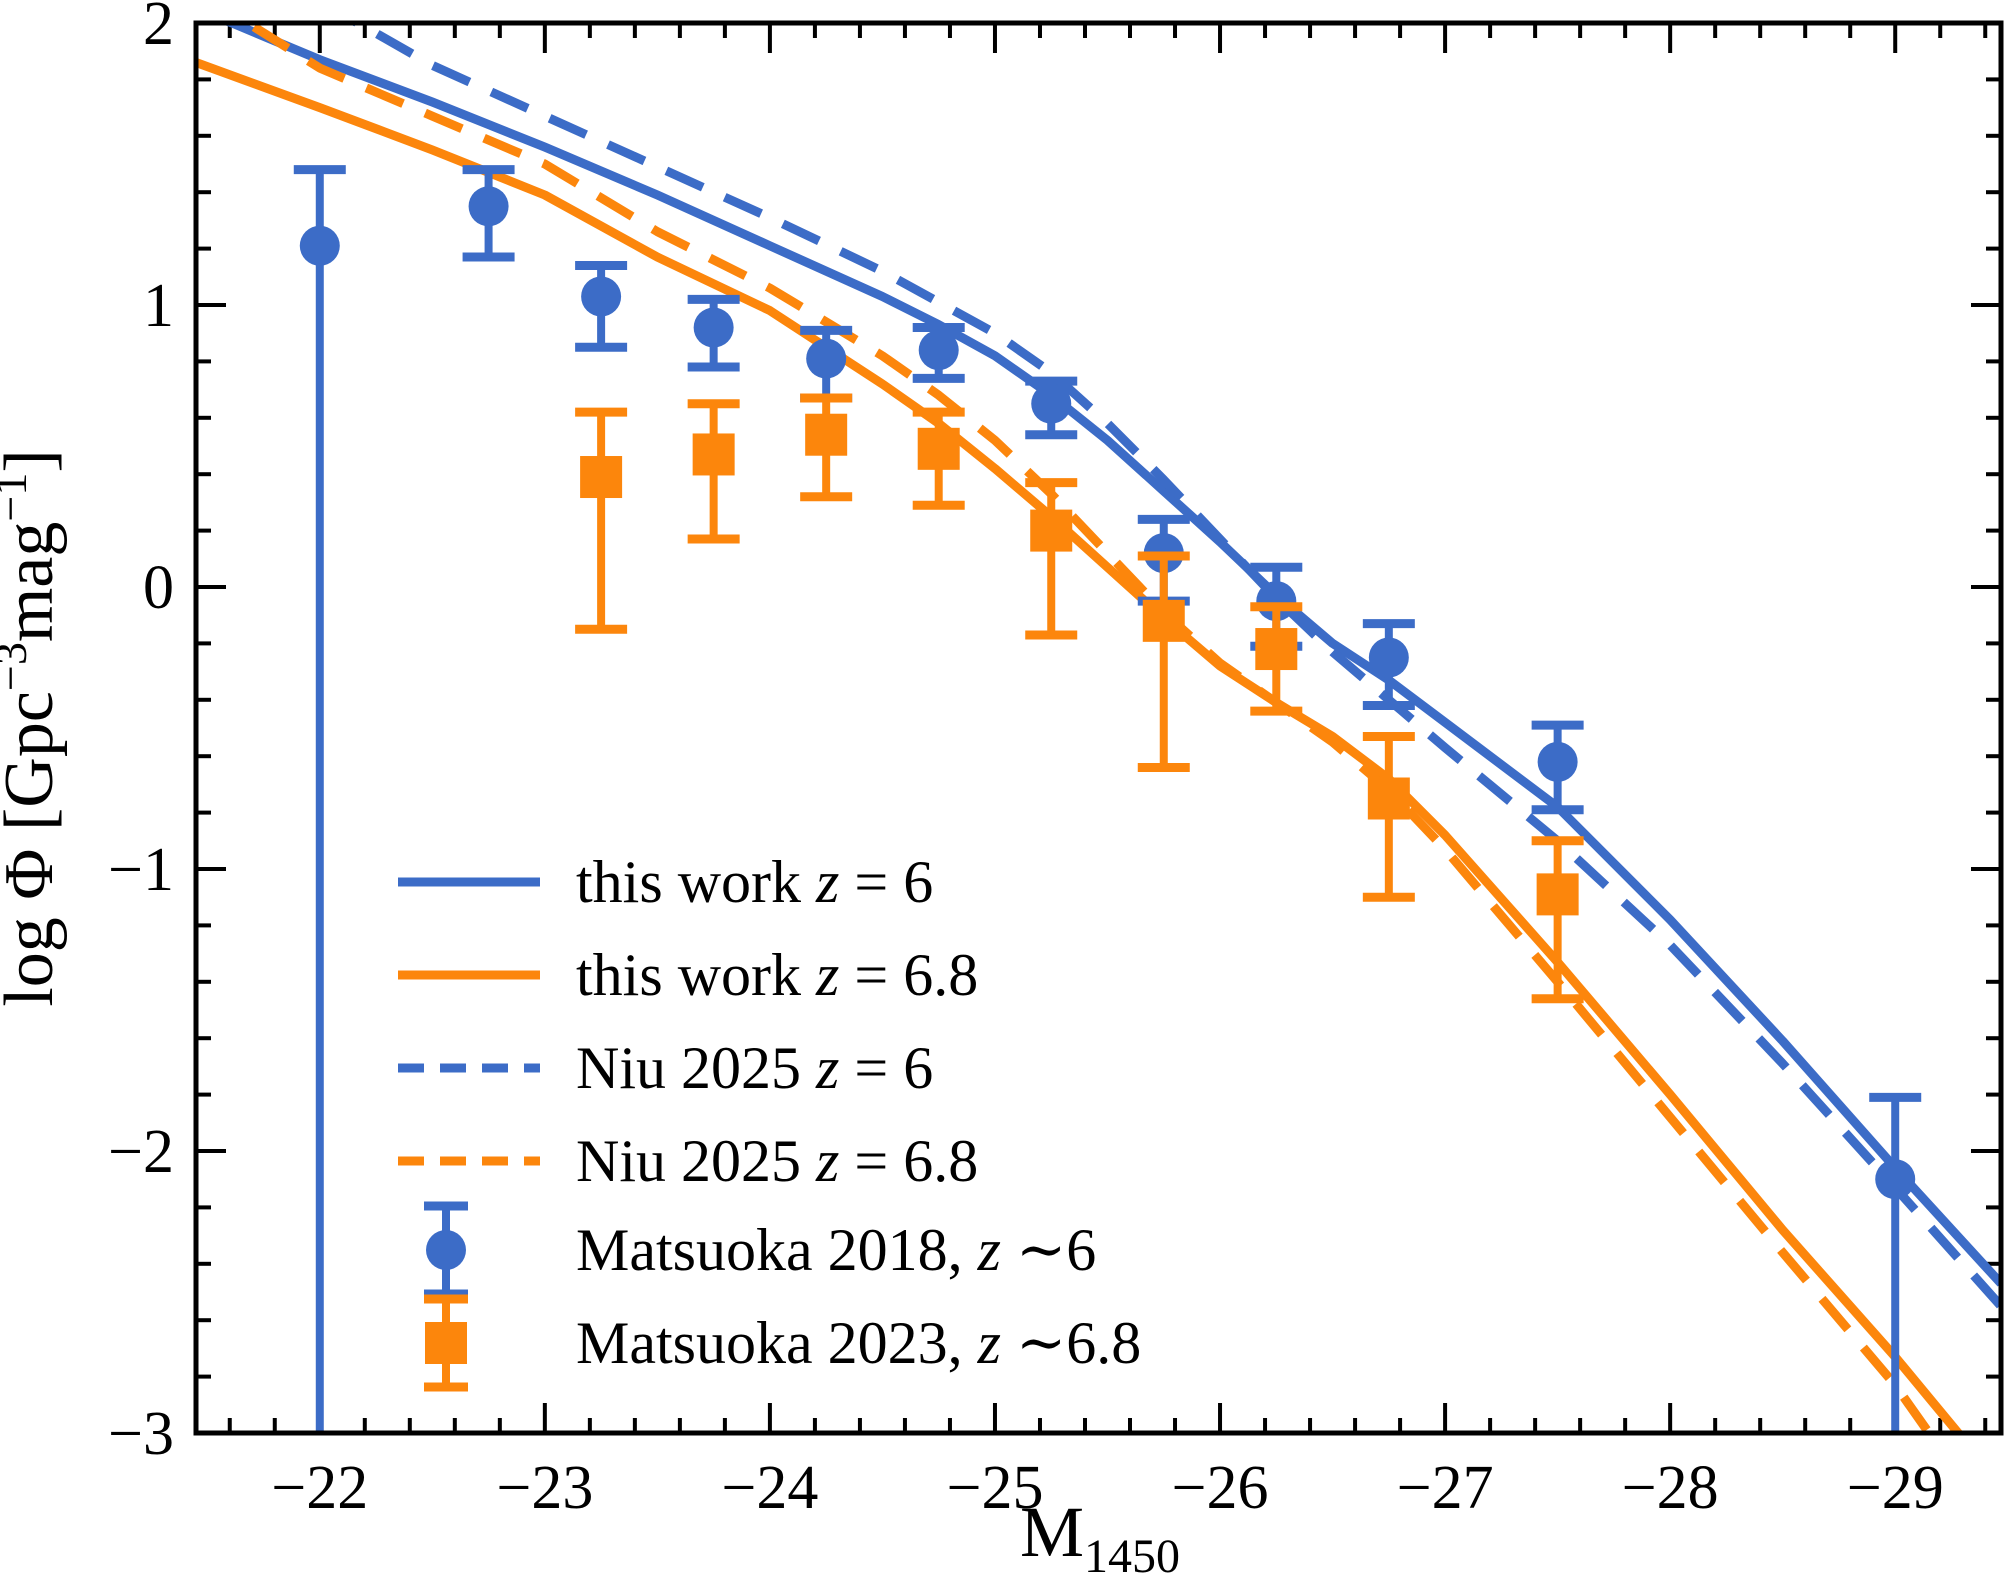 This screenshot has height=1585, width=2009. I want to click on x-tick-label: −28, so click(1670, 1488).